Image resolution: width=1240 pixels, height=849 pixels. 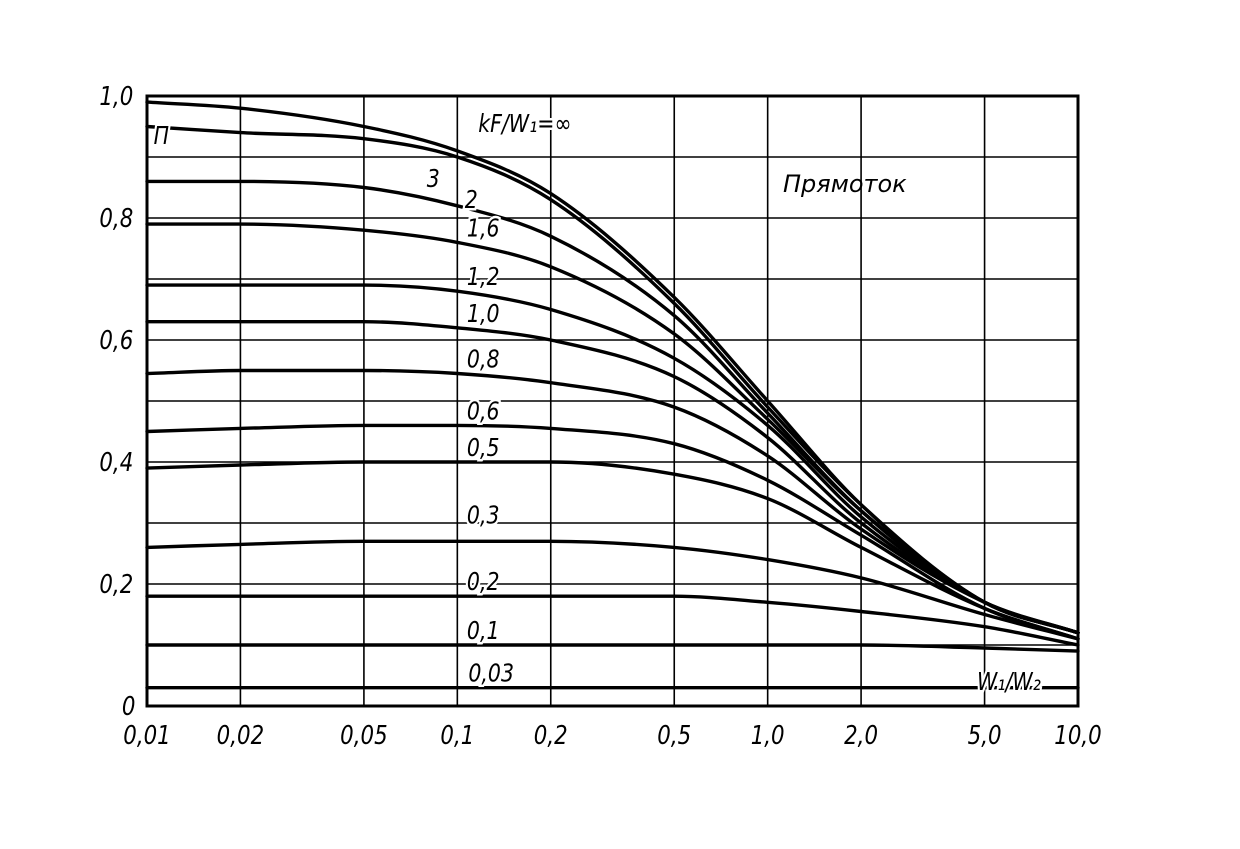 What do you see at coordinates (433, 179) in the screenshot?
I see `curve-label: 3` at bounding box center [433, 179].